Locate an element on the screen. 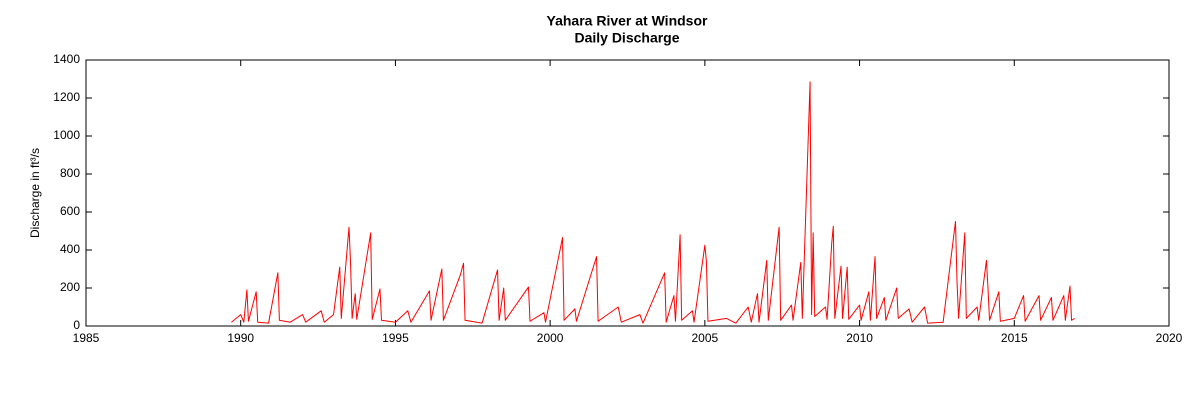 The image size is (1200, 400). x-tick-label: 2000 is located at coordinates (550, 338).